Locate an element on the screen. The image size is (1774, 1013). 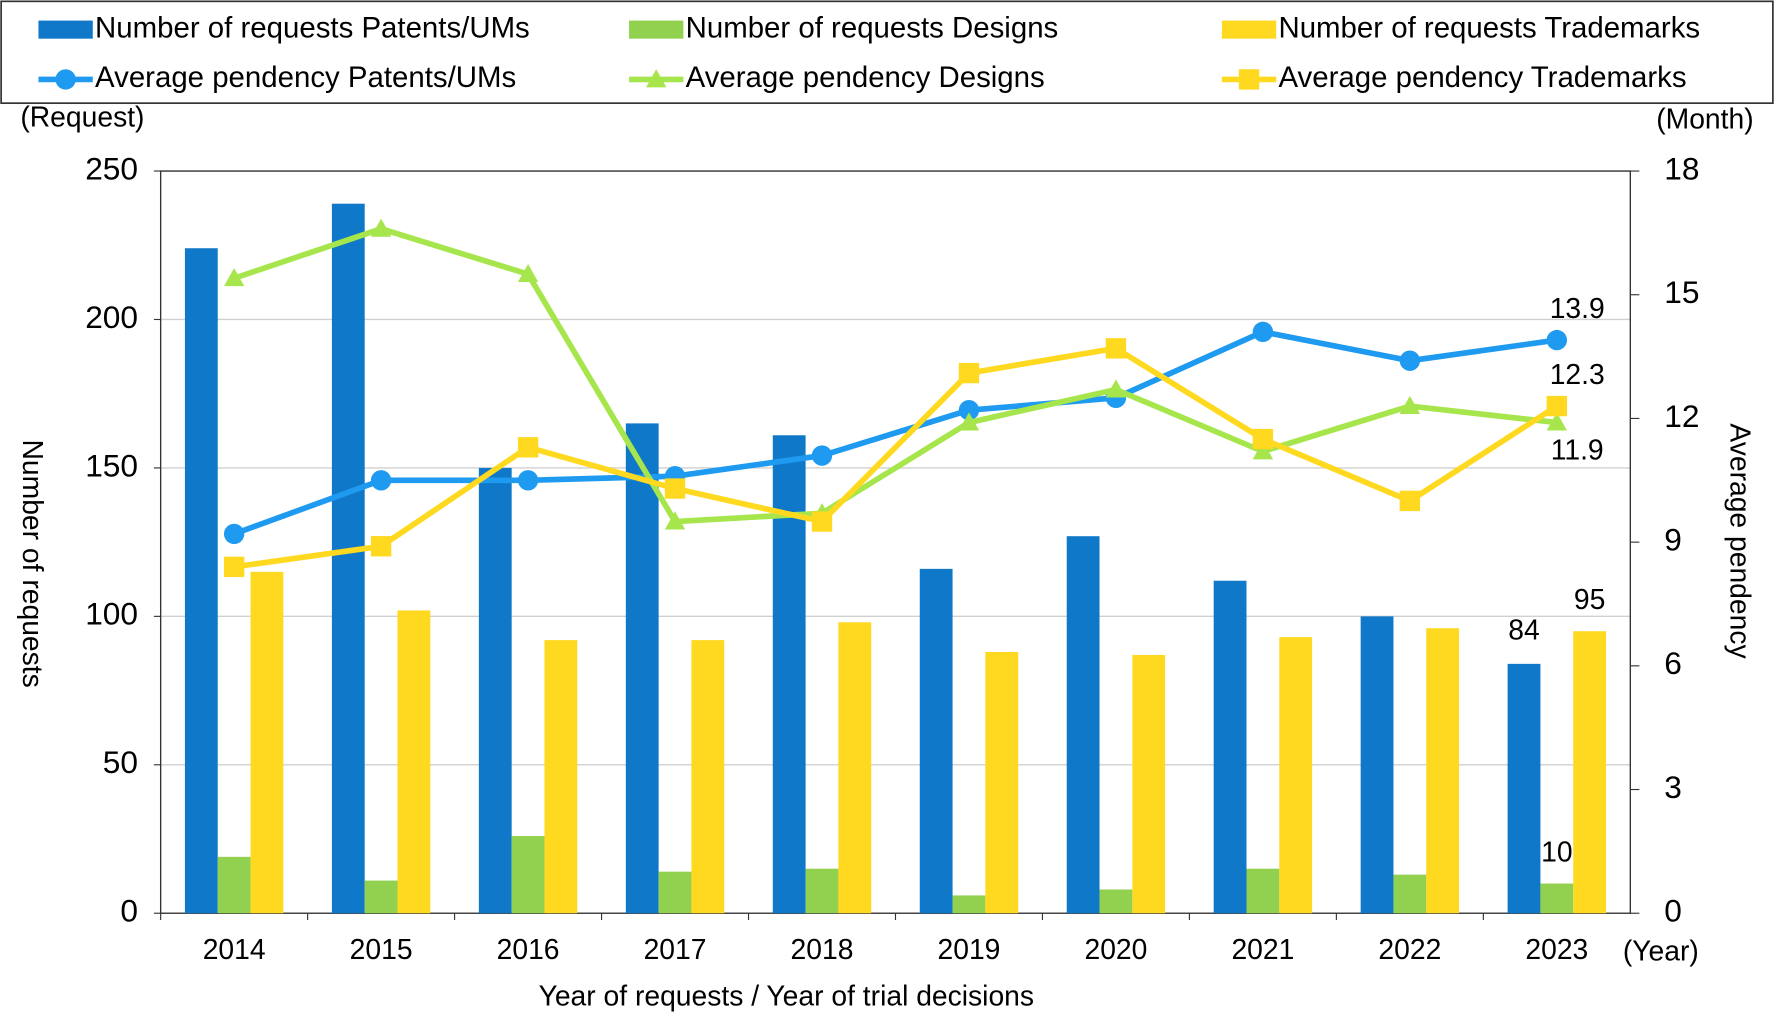
x-tick-label: 2015 is located at coordinates (381, 949).